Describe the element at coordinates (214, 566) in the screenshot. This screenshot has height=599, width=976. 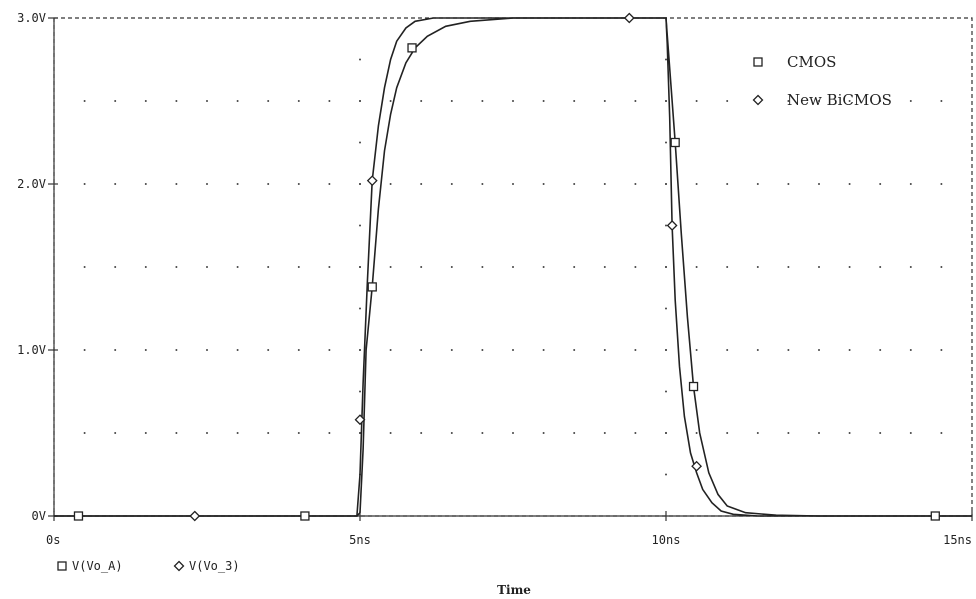
I see `trace-label: V(Vo_3)` at that location.